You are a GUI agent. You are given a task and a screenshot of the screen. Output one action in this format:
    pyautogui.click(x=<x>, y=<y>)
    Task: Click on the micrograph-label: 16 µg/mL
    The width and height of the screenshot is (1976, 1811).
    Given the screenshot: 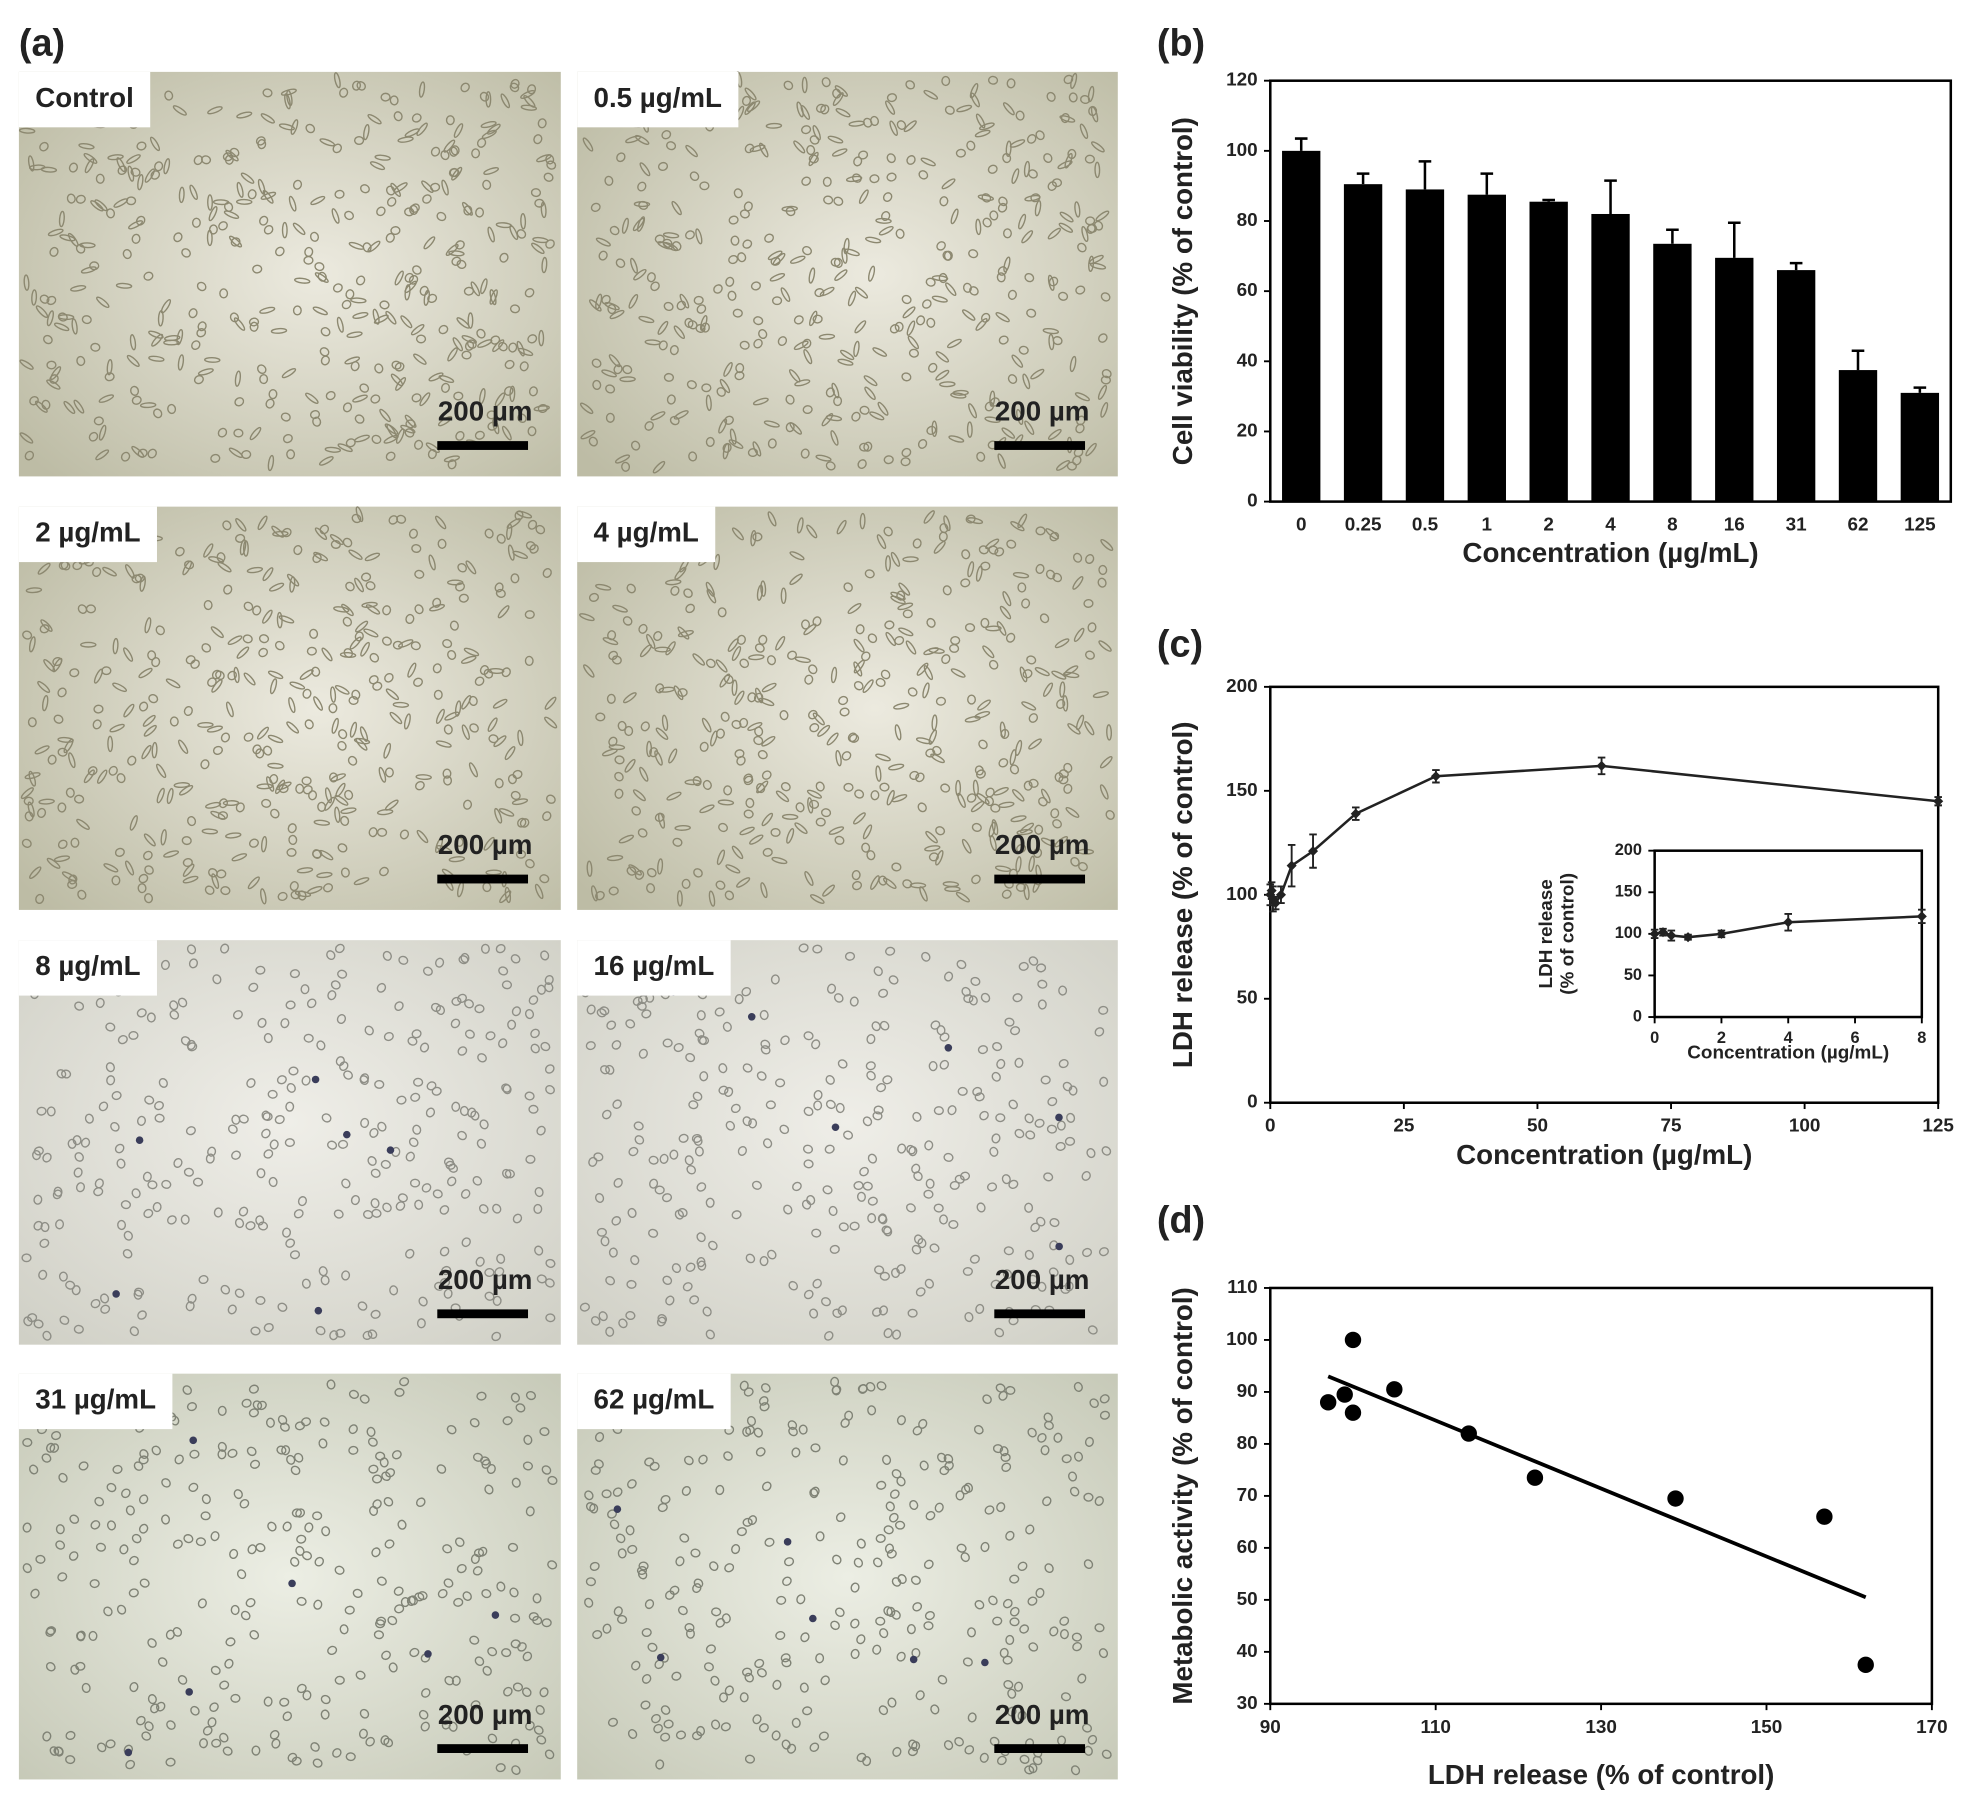 What is the action you would take?
    pyautogui.click(x=654, y=965)
    